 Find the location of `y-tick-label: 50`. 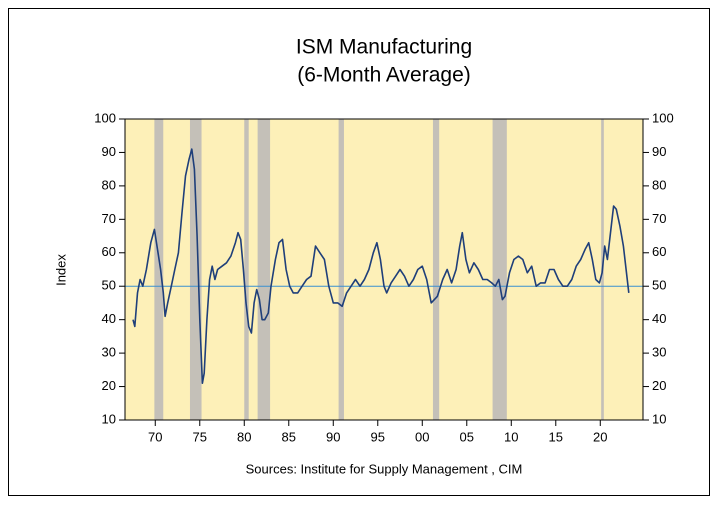

y-tick-label: 50 is located at coordinates (109, 285).